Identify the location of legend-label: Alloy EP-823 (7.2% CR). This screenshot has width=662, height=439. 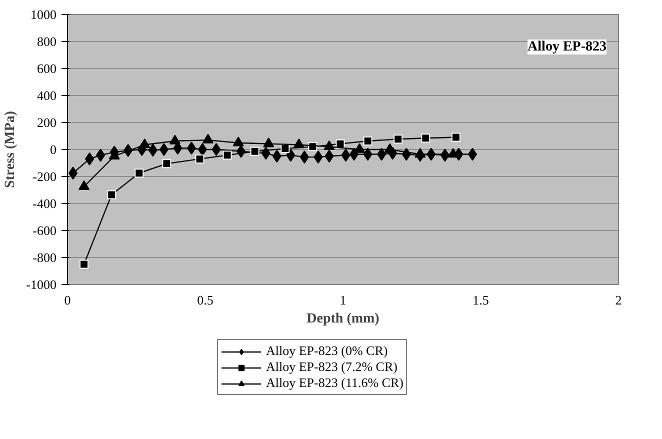
(332, 367).